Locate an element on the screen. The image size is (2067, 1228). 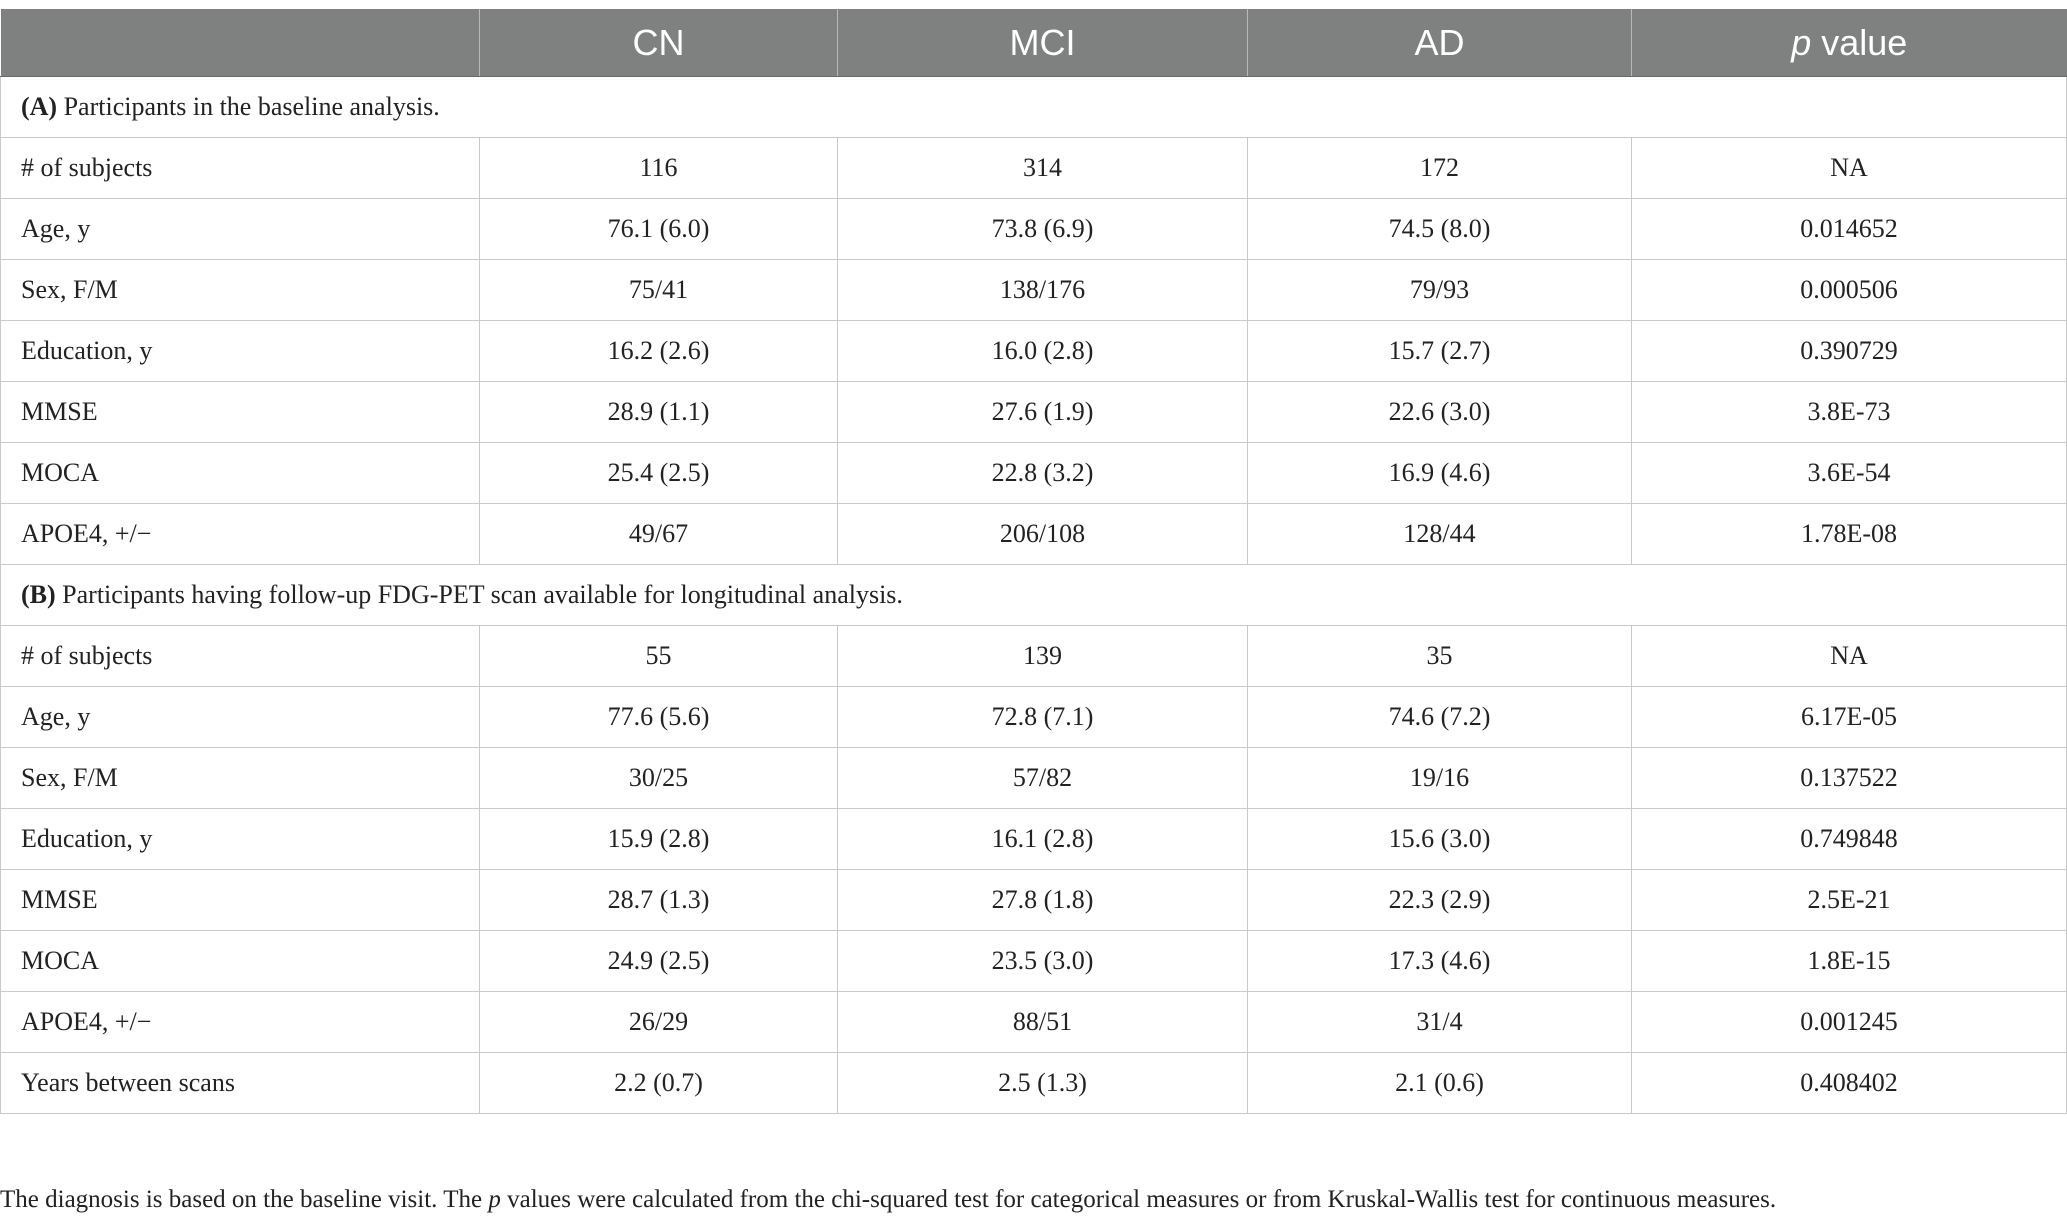
mci-value: 27.6 (1.9) is located at coordinates (1042, 412).